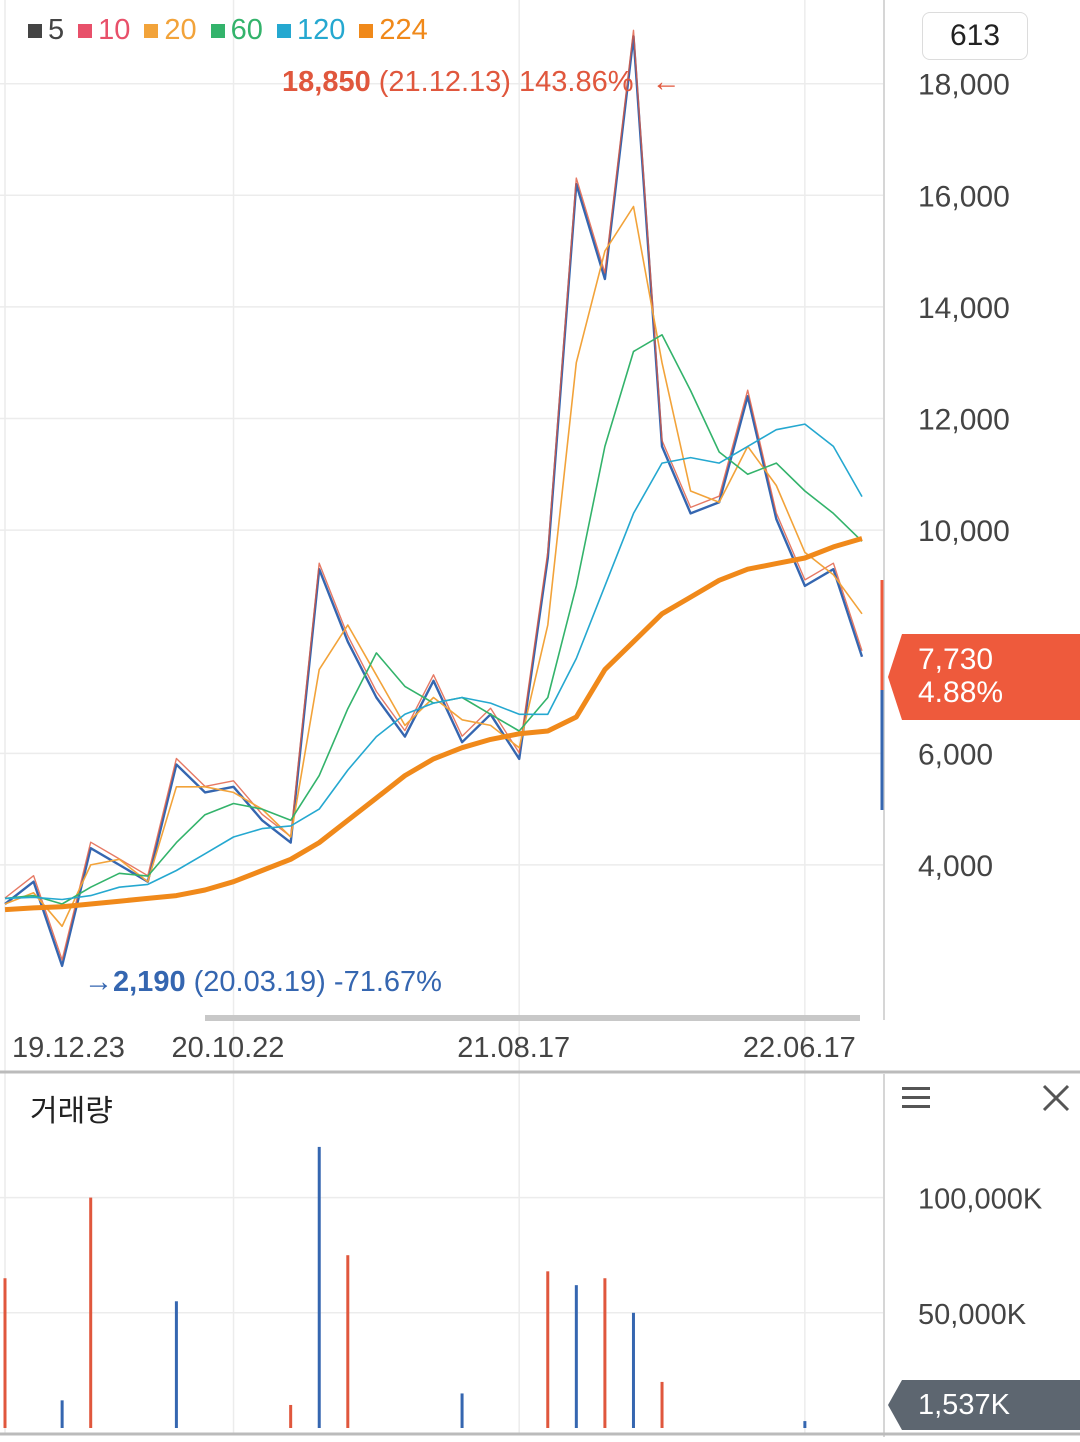 Image resolution: width=1080 pixels, height=1442 pixels. I want to click on legend-item-10: 10, so click(104, 30).